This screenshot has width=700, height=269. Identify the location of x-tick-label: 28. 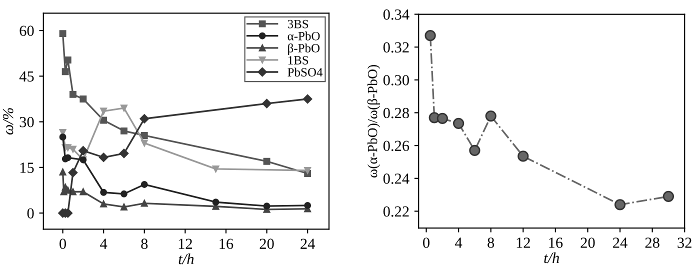
(652, 243).